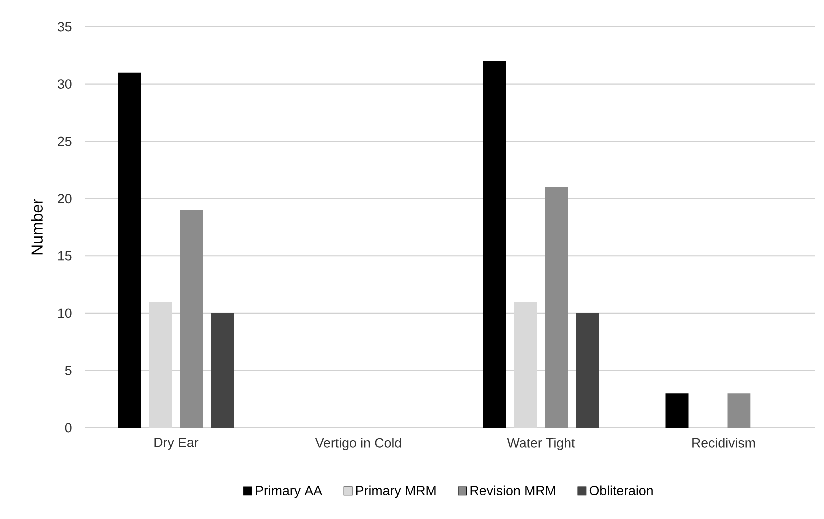 The image size is (824, 519). I want to click on y-axis-title: Number, so click(37, 227).